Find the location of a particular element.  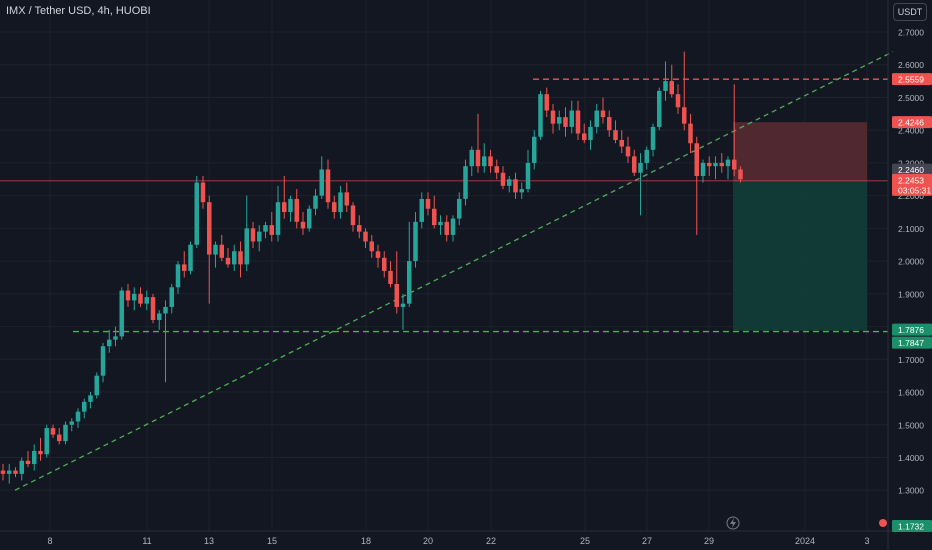

lightning-icon is located at coordinates (806, 523).